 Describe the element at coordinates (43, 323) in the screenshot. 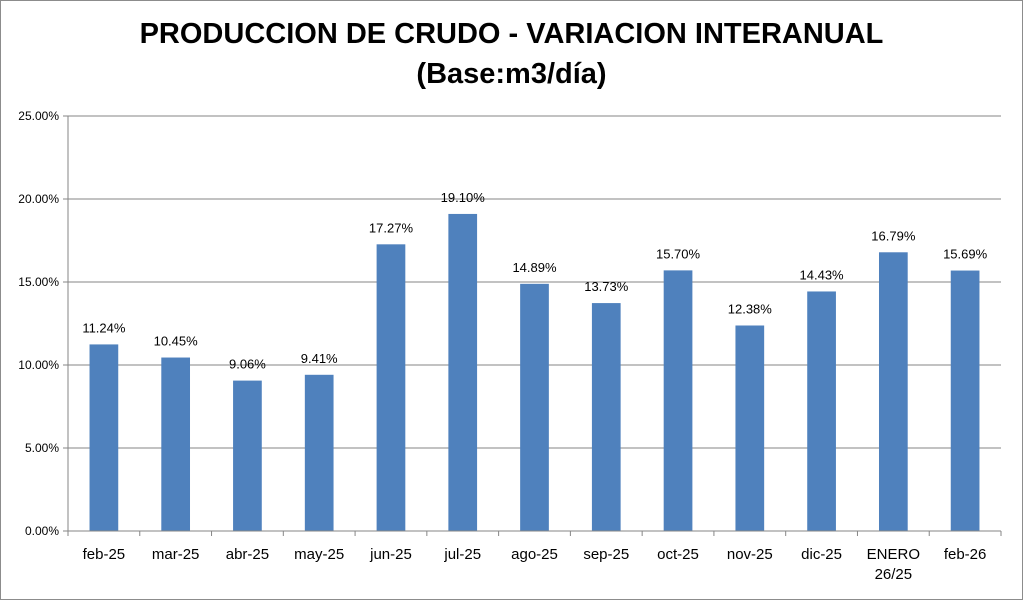

I see `y-axis-ticks: 0.00% 5.00% 10.00% 15.00% 20.00% 25.00%` at that location.